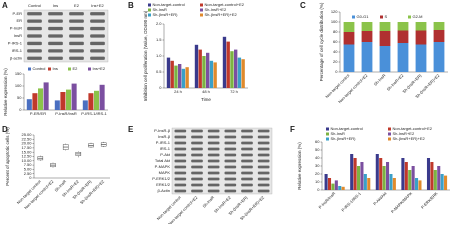 This screenshot has height=240, width=454. I want to click on y-tick-label: 7.50, so click(28, 164).